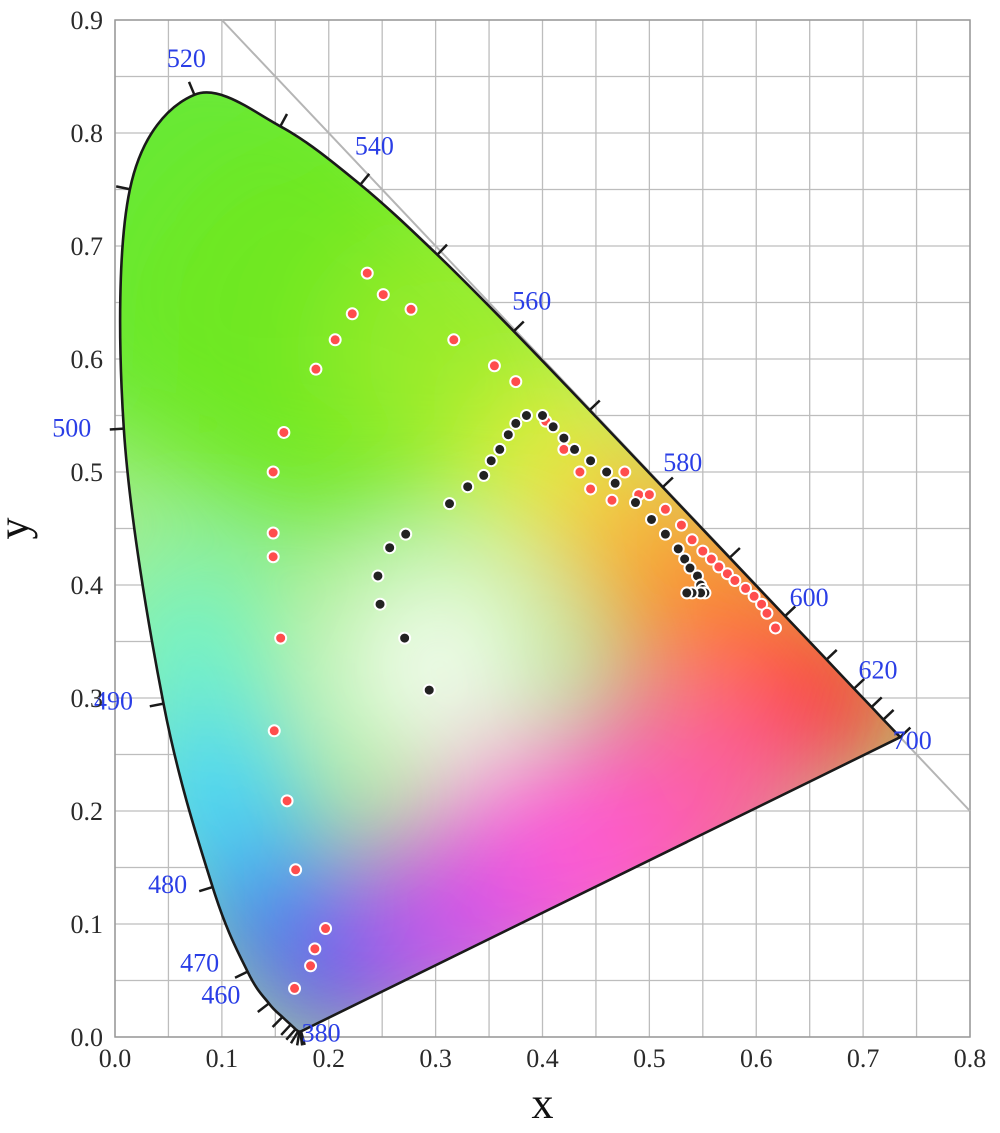 The image size is (1000, 1133). Describe the element at coordinates (912, 740) in the screenshot. I see `wavelength-label-700: 700` at that location.